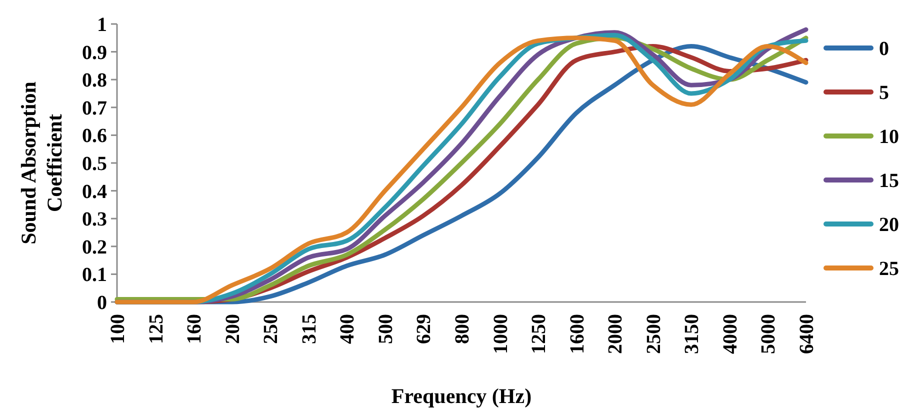  Describe the element at coordinates (653, 334) in the screenshot. I see `x-tick-label: 2500` at that location.